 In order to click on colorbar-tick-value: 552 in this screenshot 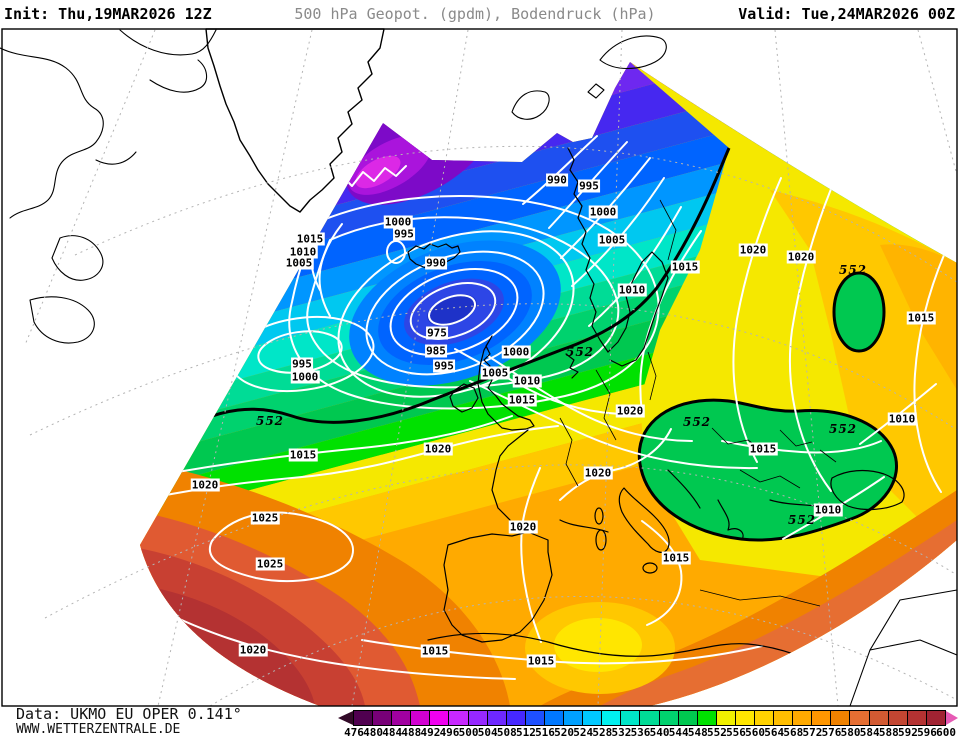, I will do `click(716, 732)`.